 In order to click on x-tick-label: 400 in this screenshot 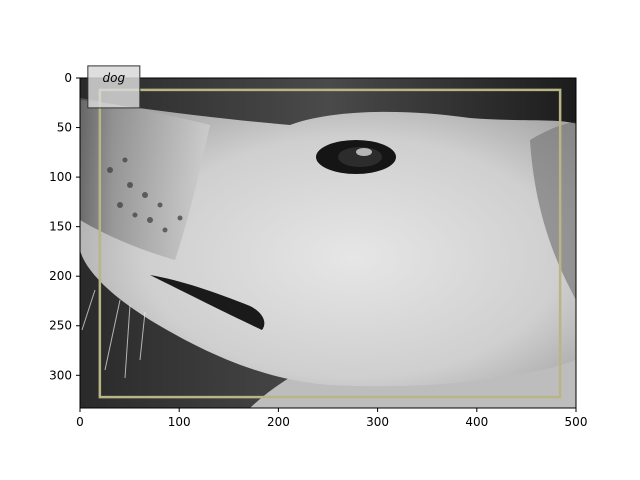, I will do `click(476, 422)`.